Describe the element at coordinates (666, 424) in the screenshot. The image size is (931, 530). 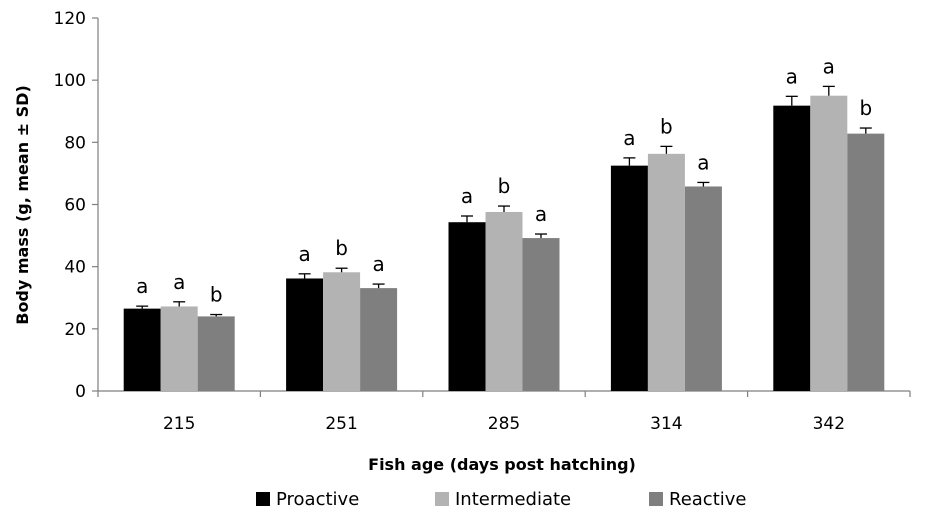
I see `x-tick-label: 314` at that location.